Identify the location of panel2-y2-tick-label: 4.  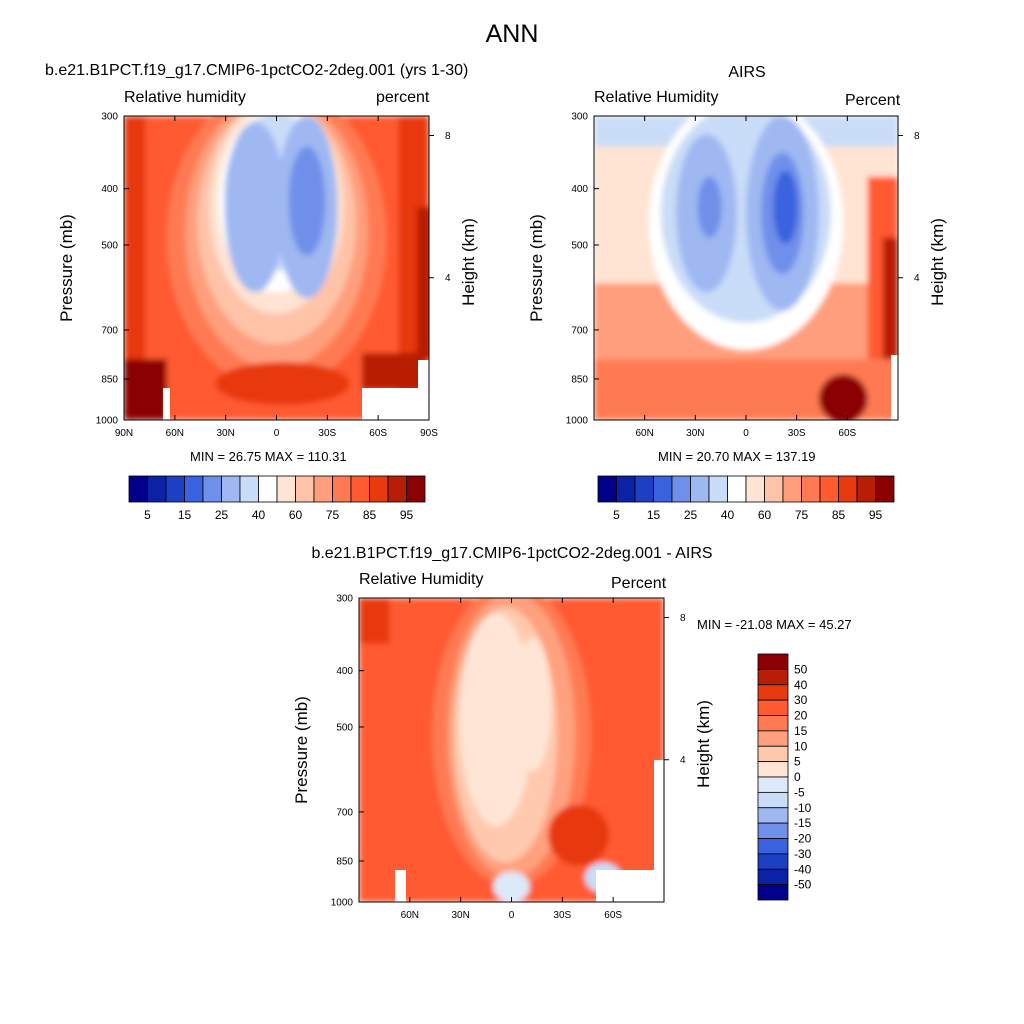
(917, 278).